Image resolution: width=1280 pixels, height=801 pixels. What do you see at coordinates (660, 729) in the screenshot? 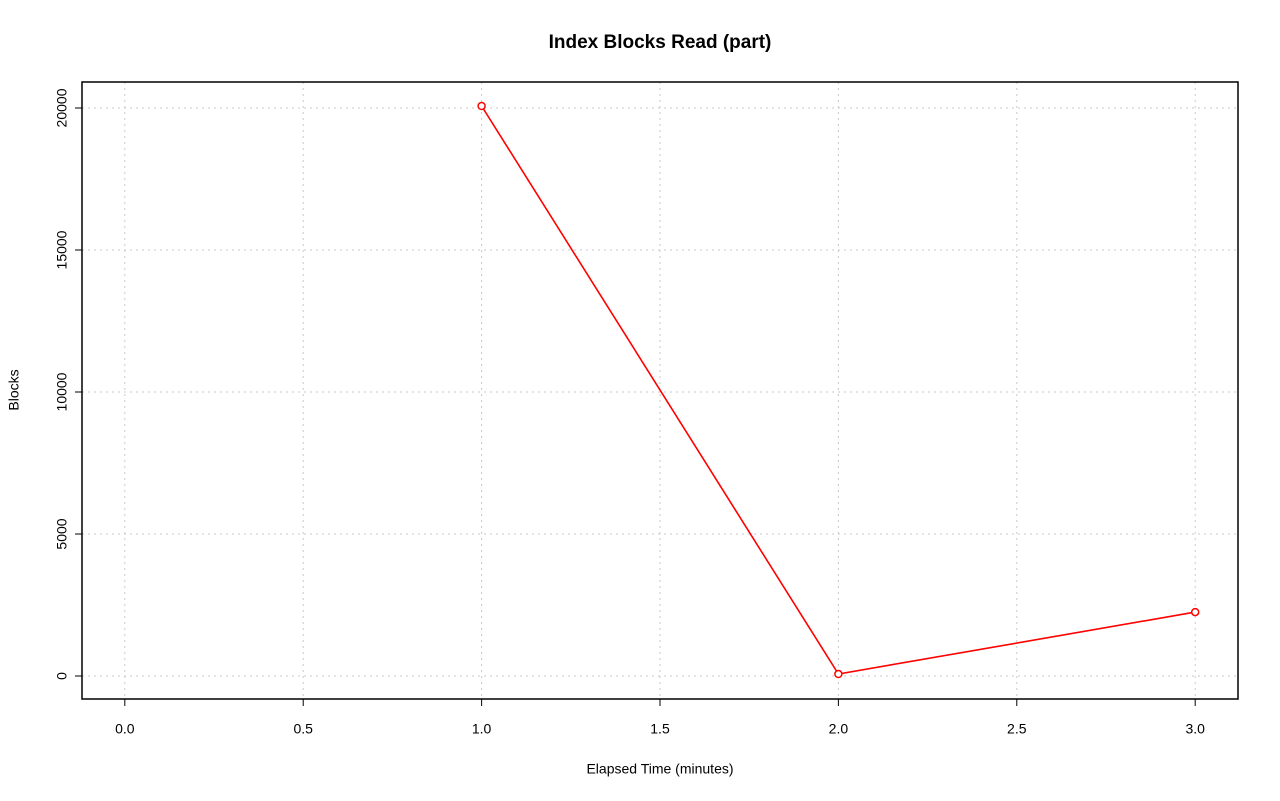
I see `x-tick-label: 1.5` at bounding box center [660, 729].